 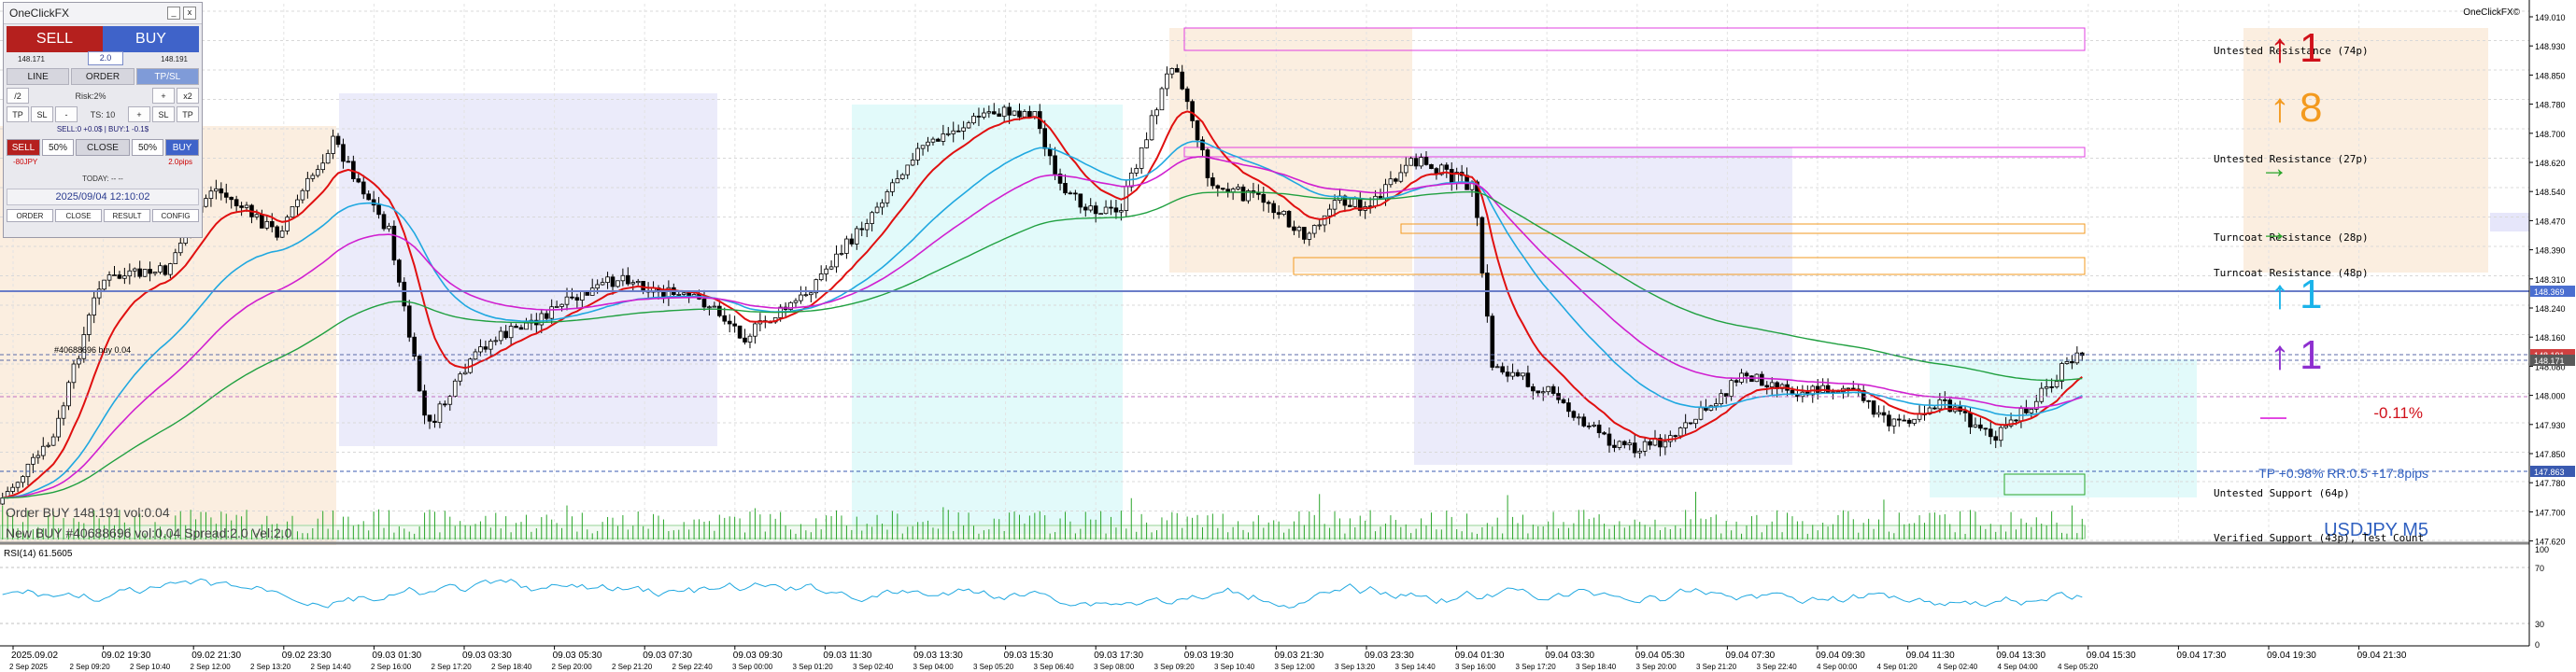 I want to click on divide-lot-button: /2, so click(x=18, y=96).